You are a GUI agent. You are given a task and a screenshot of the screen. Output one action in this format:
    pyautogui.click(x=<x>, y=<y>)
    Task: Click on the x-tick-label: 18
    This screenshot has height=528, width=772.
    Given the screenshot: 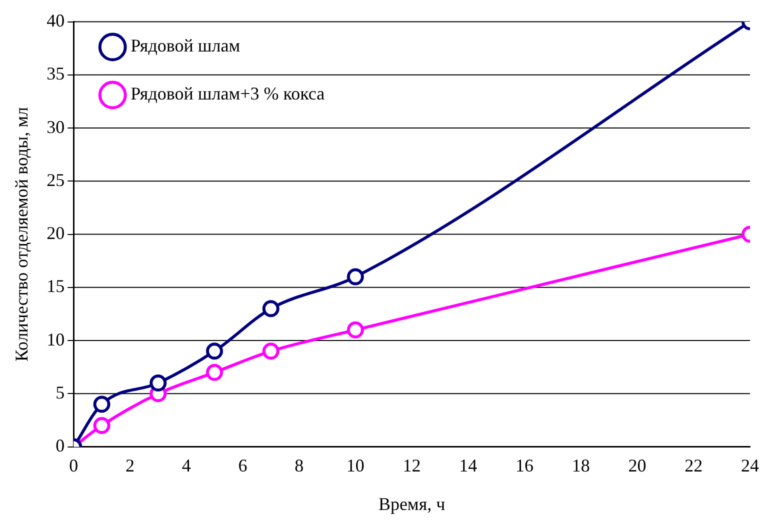 What is the action you would take?
    pyautogui.click(x=581, y=465)
    